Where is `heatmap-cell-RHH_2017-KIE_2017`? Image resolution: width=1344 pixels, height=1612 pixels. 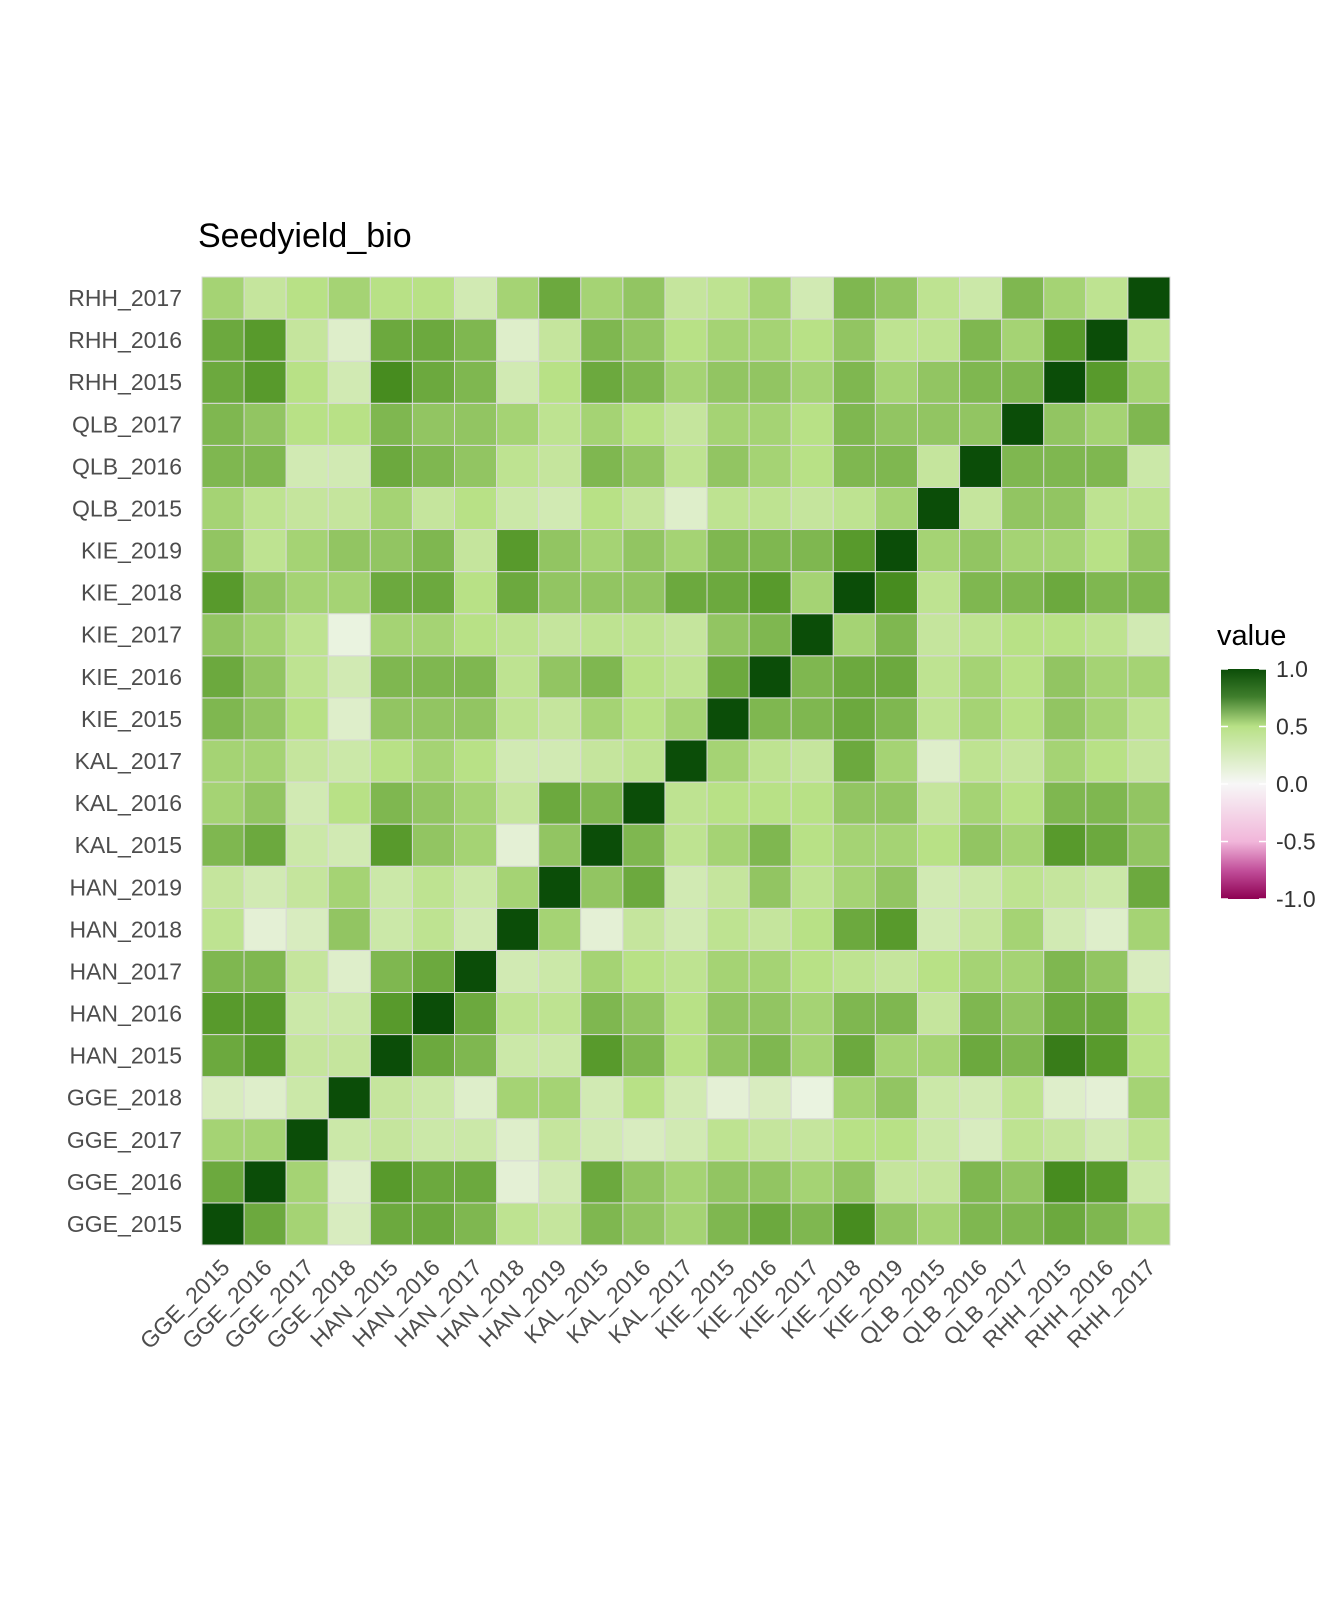 heatmap-cell-RHH_2017-KIE_2017 is located at coordinates (812, 298).